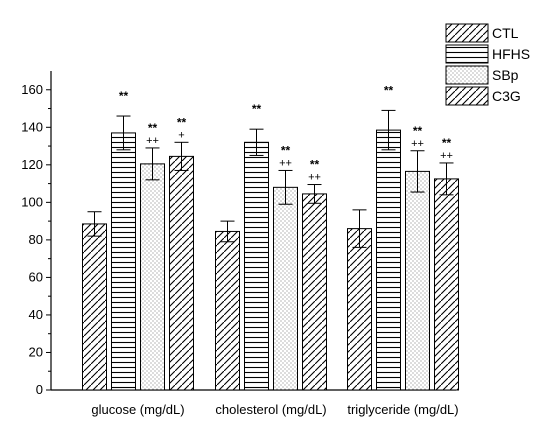 The image size is (550, 437). Describe the element at coordinates (402, 409) in the screenshot. I see `x-category-label: triglyceride (mg/dL)` at that location.